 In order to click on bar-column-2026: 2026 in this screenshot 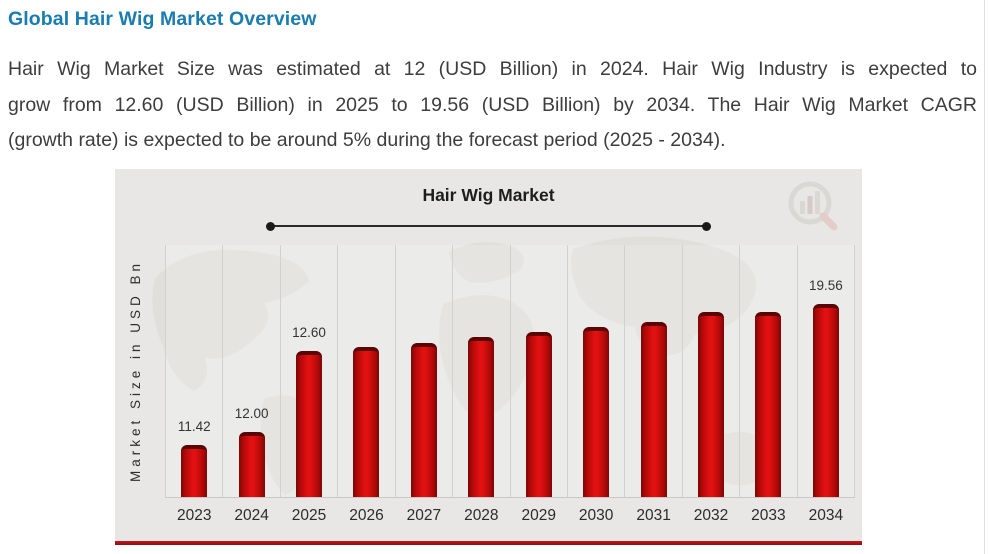, I will do `click(367, 384)`.